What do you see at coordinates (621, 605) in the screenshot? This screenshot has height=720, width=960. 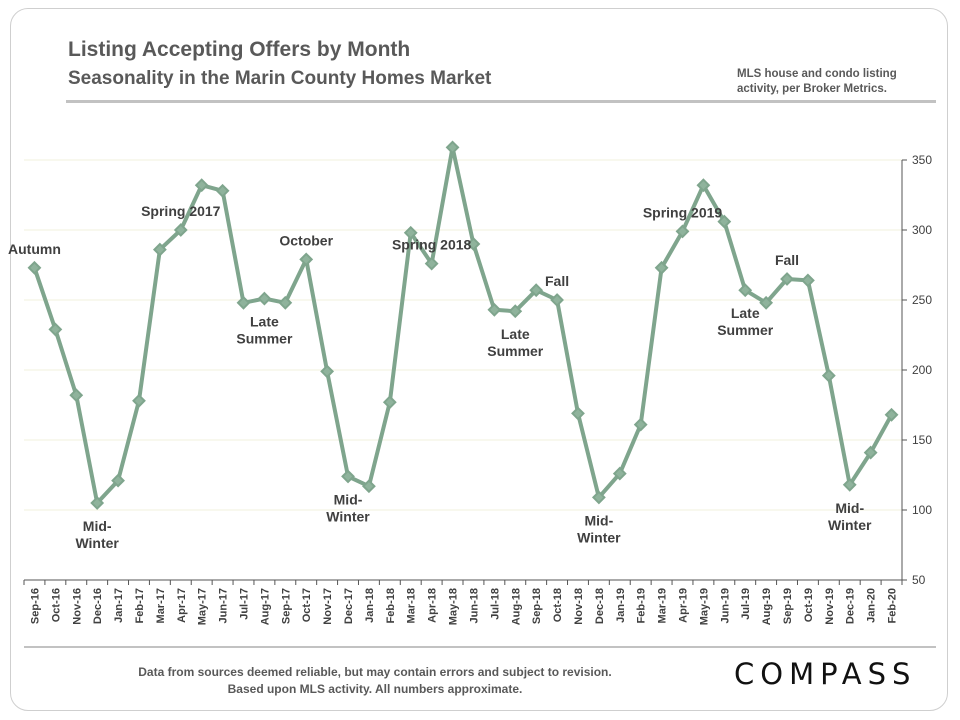 I see `x-tick-label: Jan-19` at bounding box center [621, 605].